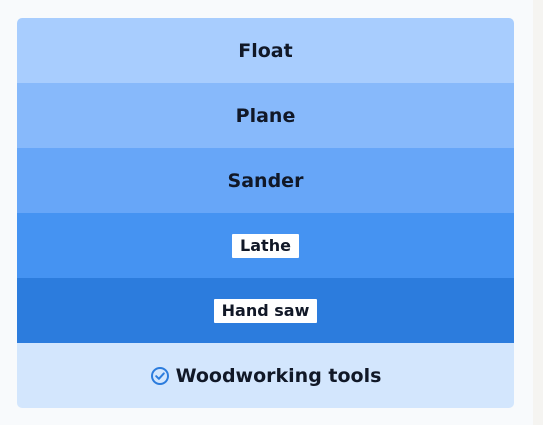 The width and height of the screenshot is (543, 425). Describe the element at coordinates (538, 212) in the screenshot. I see `right-edge-strip` at that location.